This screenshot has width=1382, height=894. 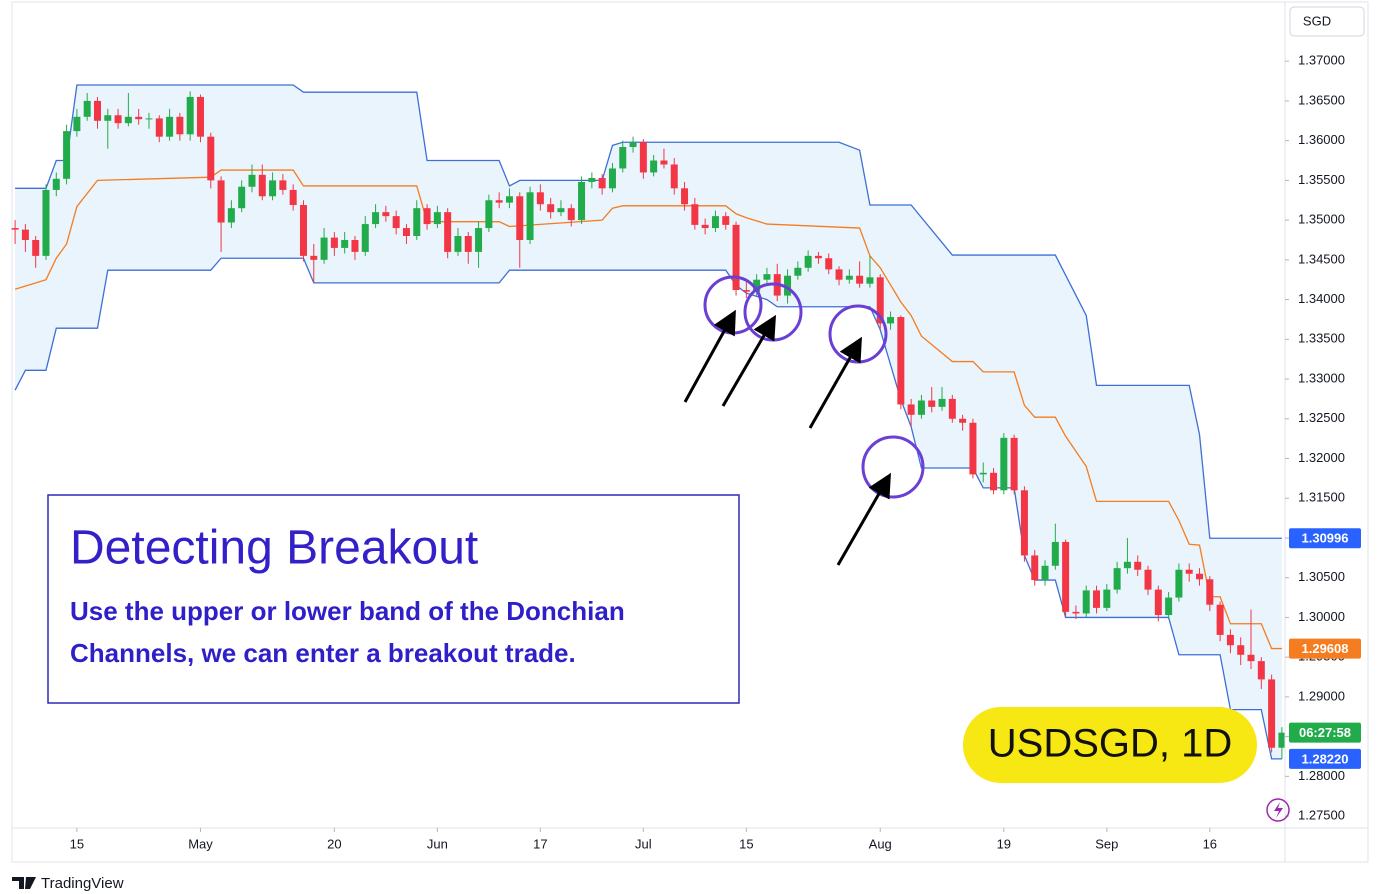 What do you see at coordinates (1321, 179) in the screenshot?
I see `y-tick-label: 1.35500` at bounding box center [1321, 179].